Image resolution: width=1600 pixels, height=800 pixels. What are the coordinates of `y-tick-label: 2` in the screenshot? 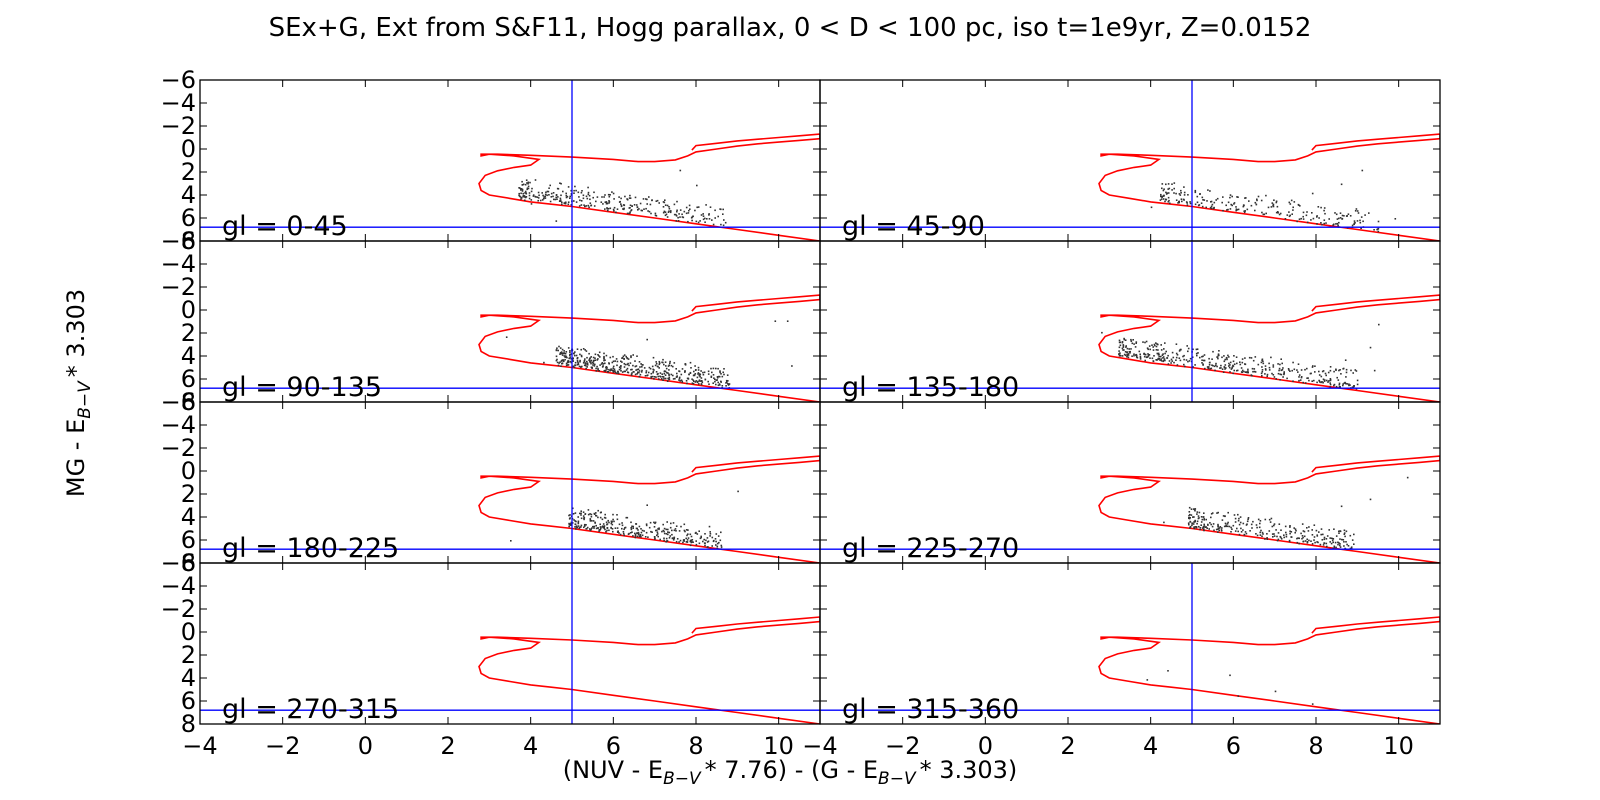 It's located at (188, 494).